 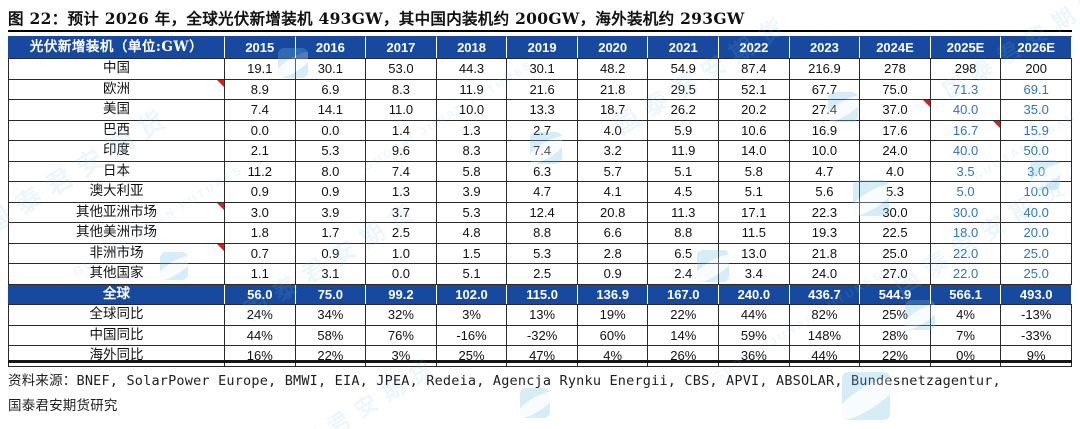 I want to click on value-cell: 54.9, so click(x=683, y=69).